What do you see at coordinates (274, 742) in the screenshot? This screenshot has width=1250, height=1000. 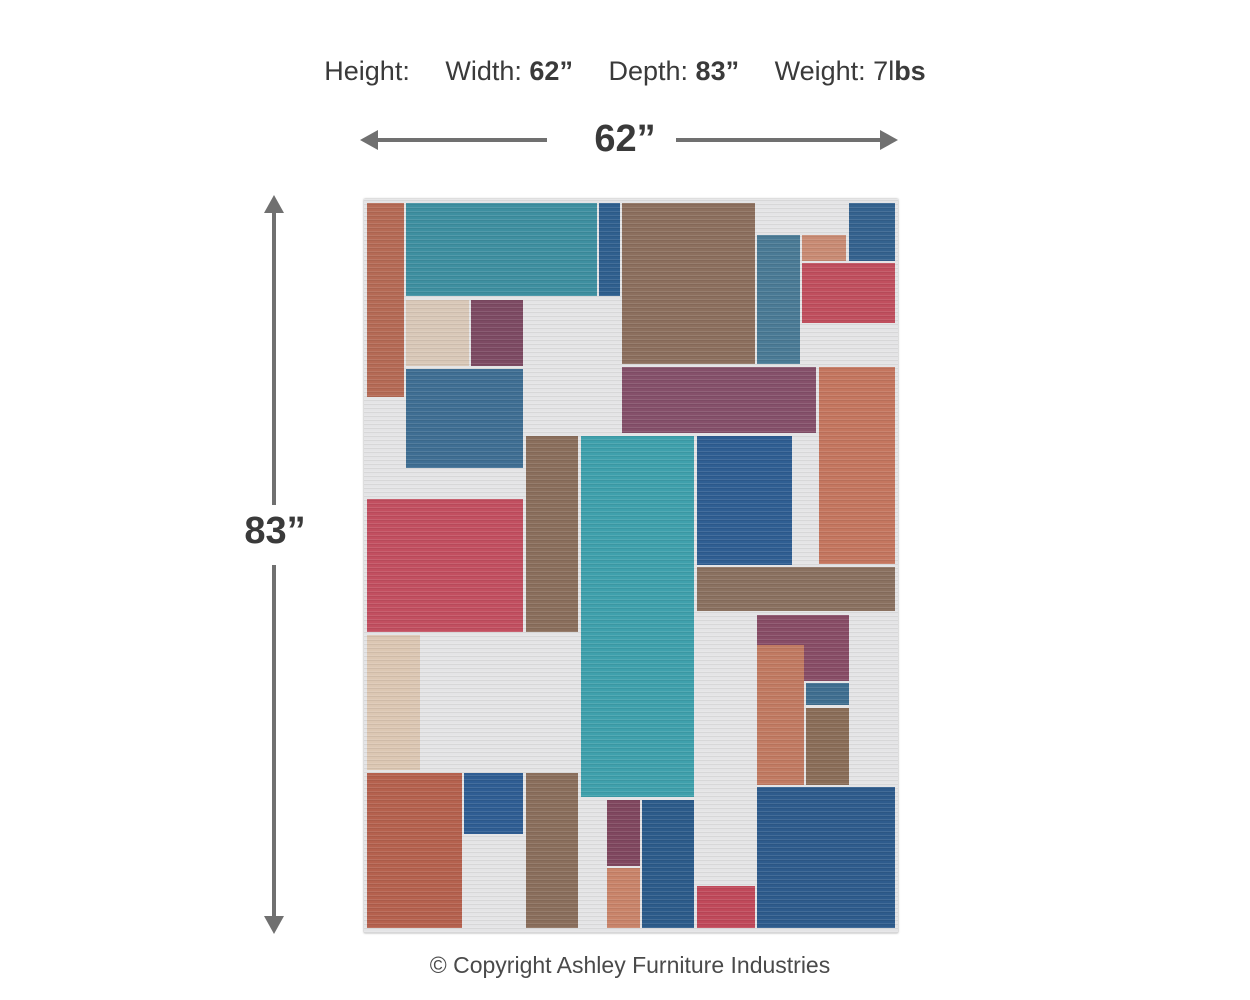 I see `height-arrow-bottom-line` at bounding box center [274, 742].